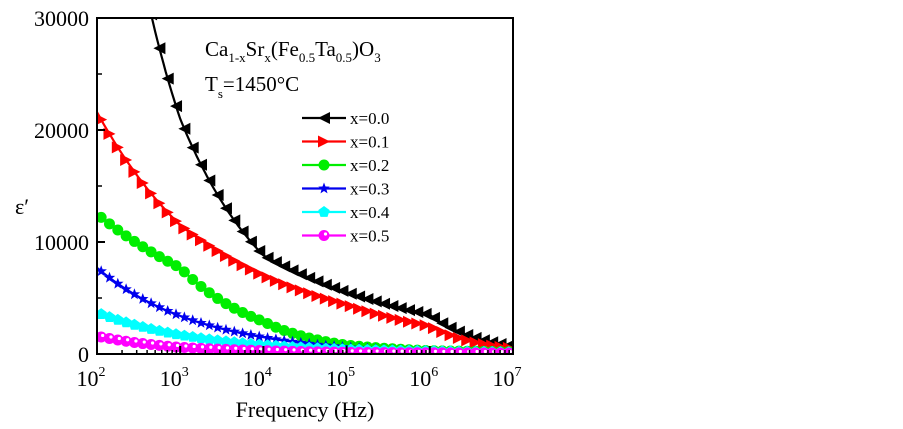 The width and height of the screenshot is (903, 429). What do you see at coordinates (252, 86) in the screenshot?
I see `svg-text: Ts=1450°C` at bounding box center [252, 86].